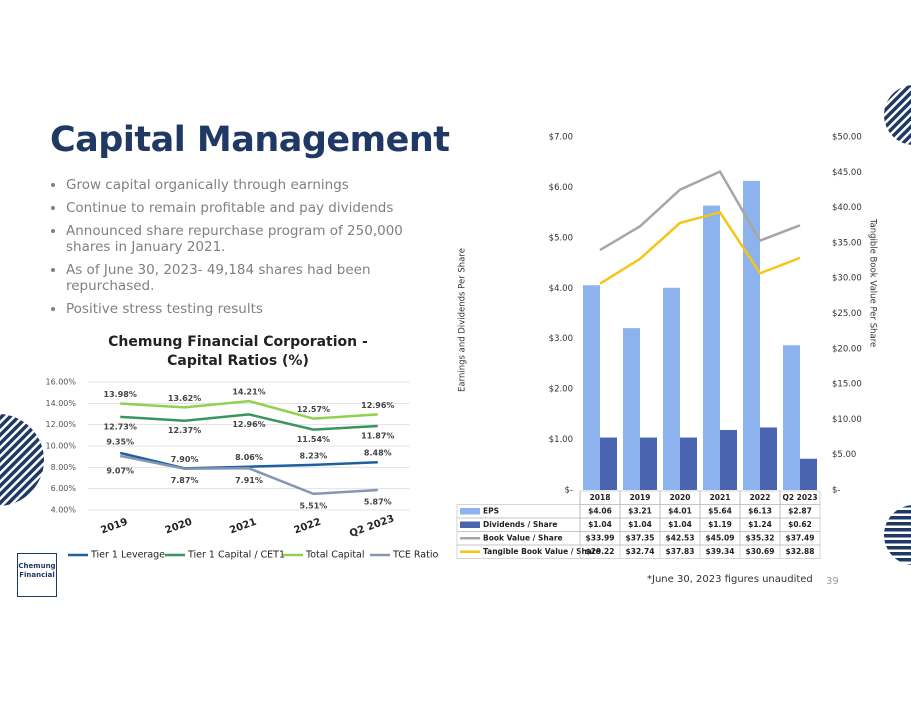 Image resolution: width=911 pixels, height=704 pixels. What do you see at coordinates (314, 505) in the screenshot?
I see `data-label: 5.51%` at bounding box center [314, 505].